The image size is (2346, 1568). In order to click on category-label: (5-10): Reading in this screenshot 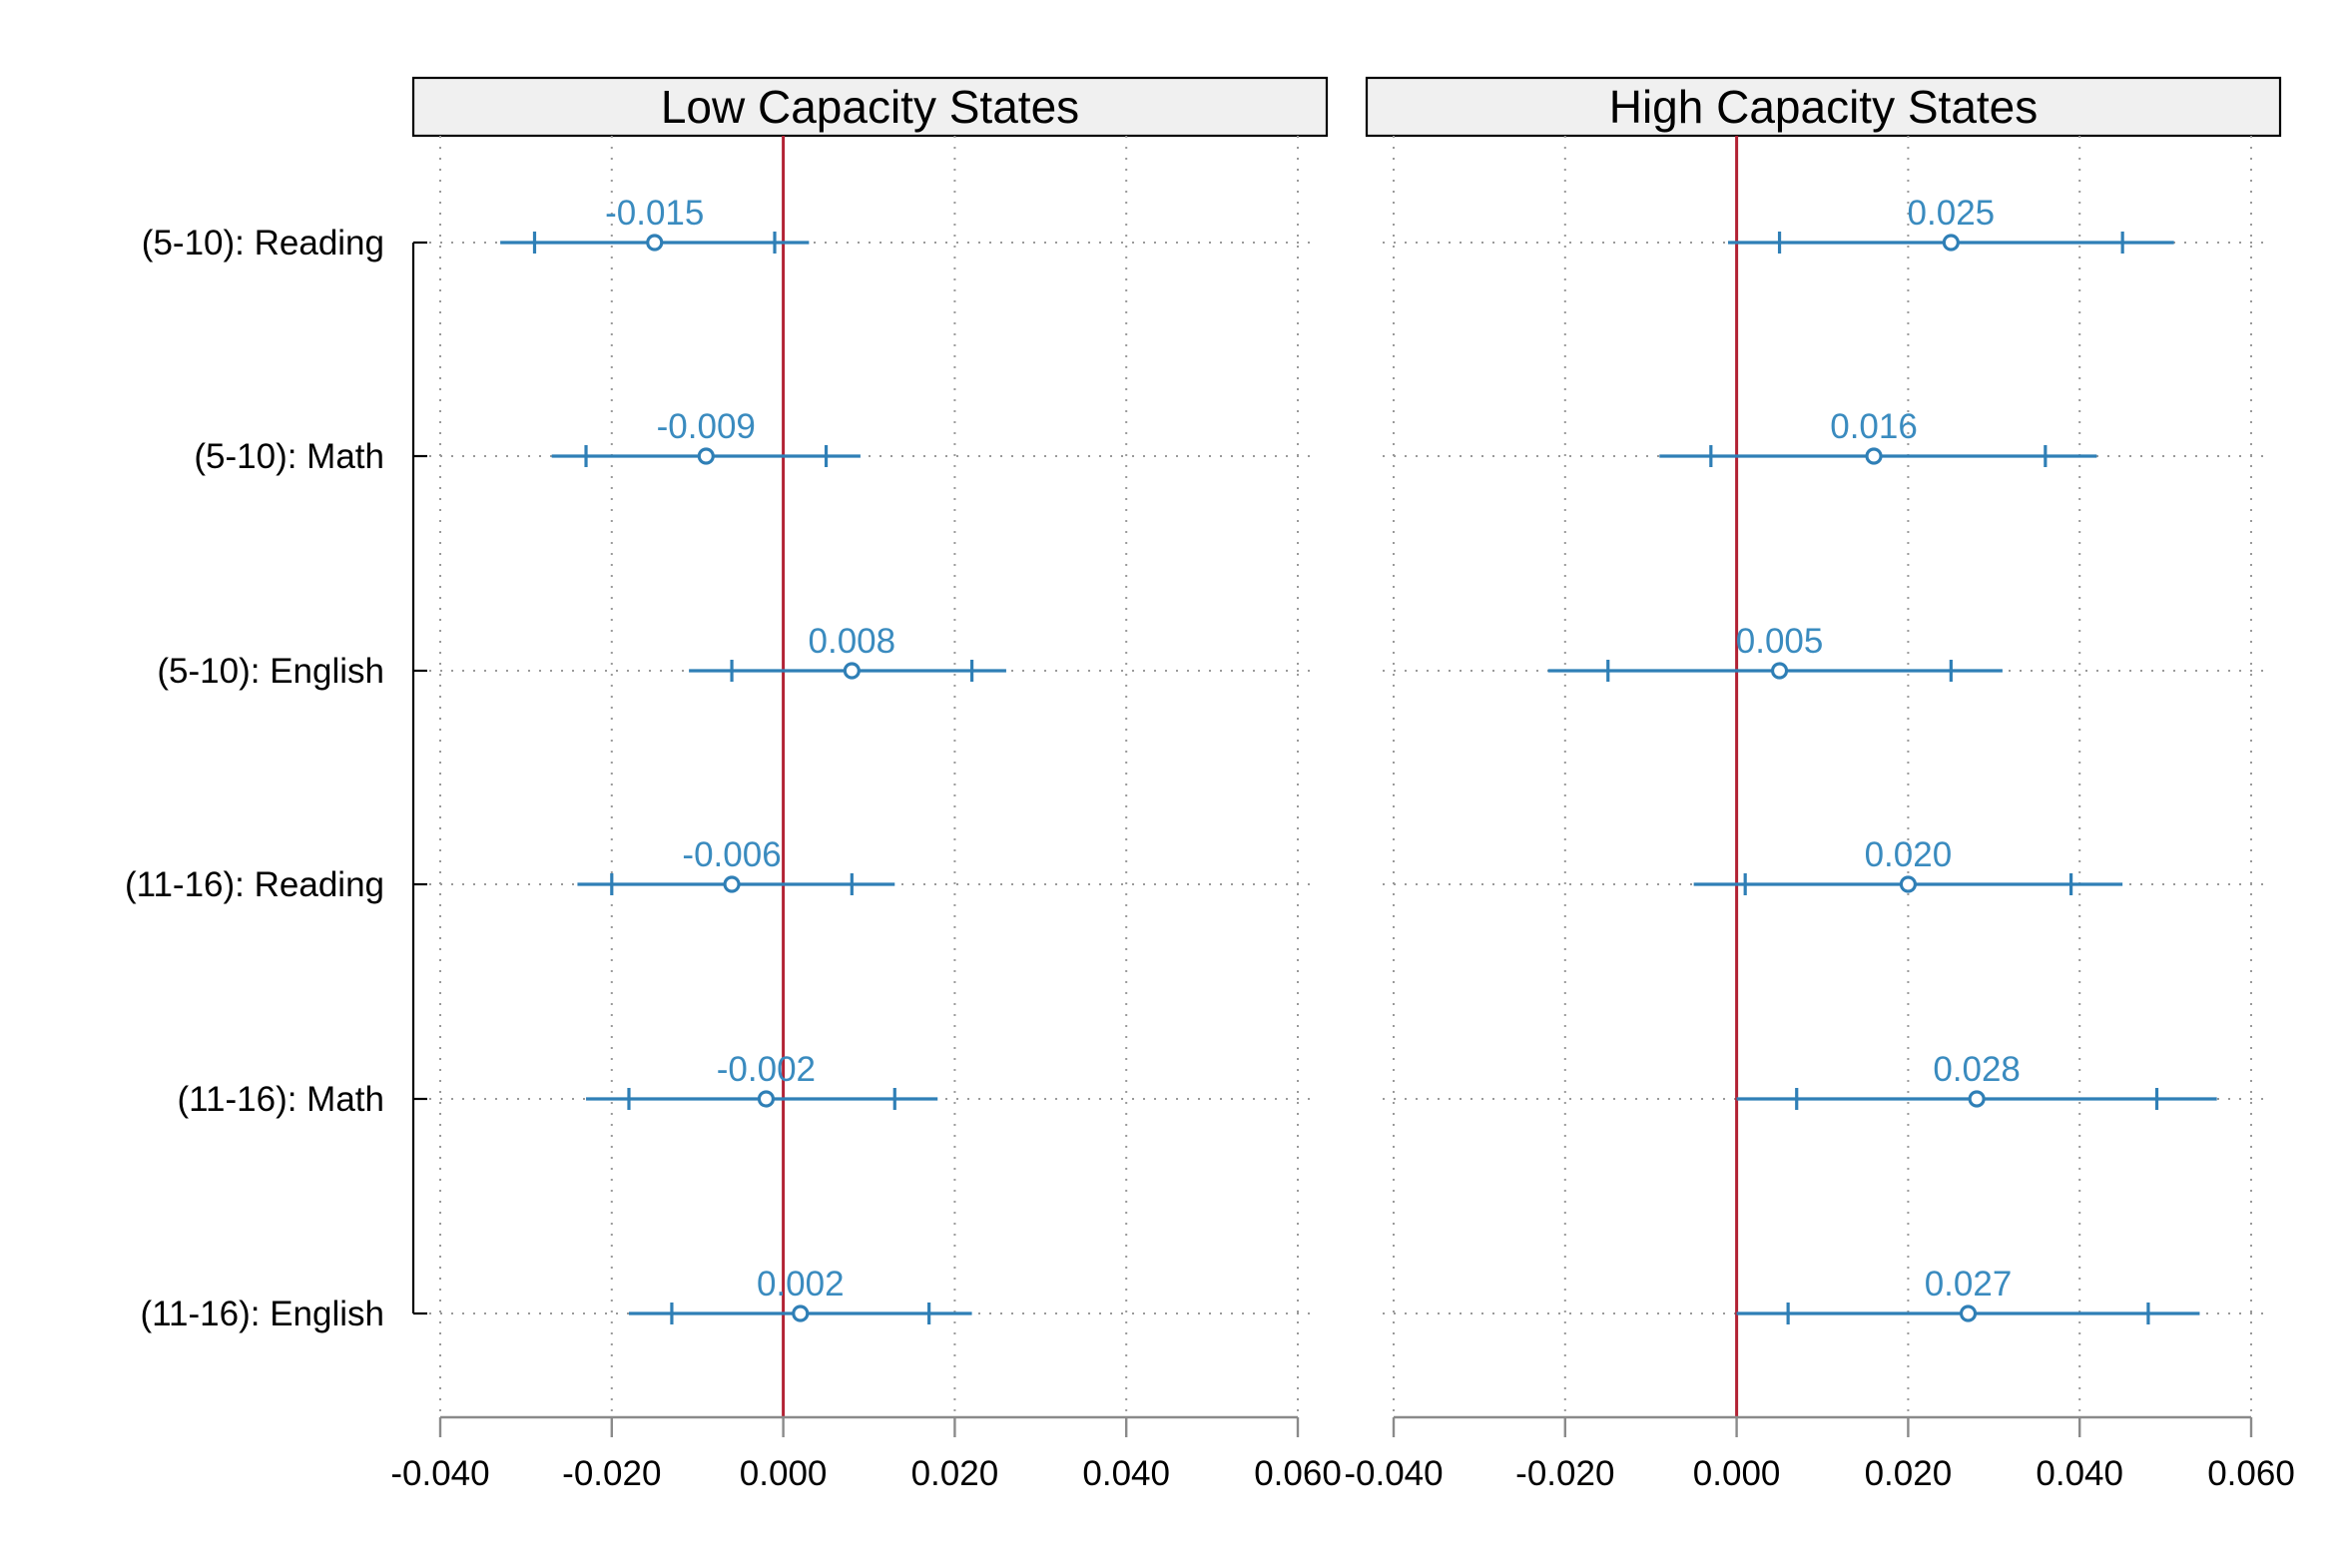, I will do `click(263, 243)`.